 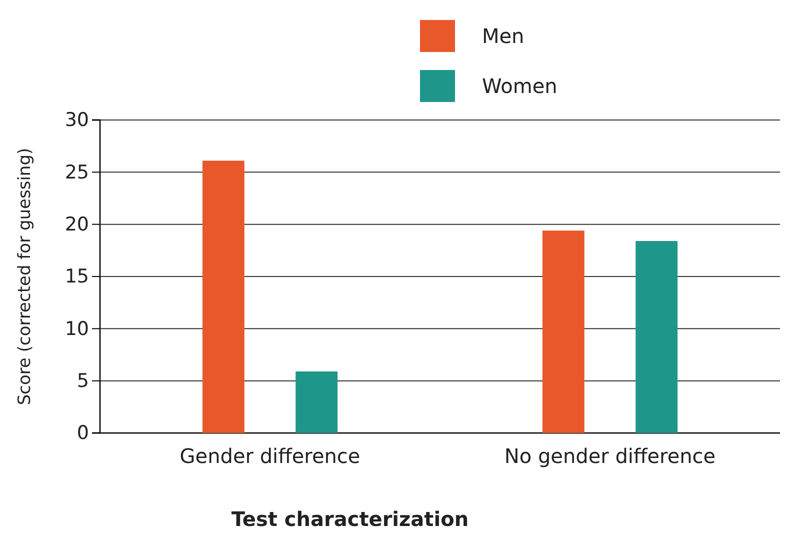 I want to click on y-tick-label: 5, so click(x=82, y=381).